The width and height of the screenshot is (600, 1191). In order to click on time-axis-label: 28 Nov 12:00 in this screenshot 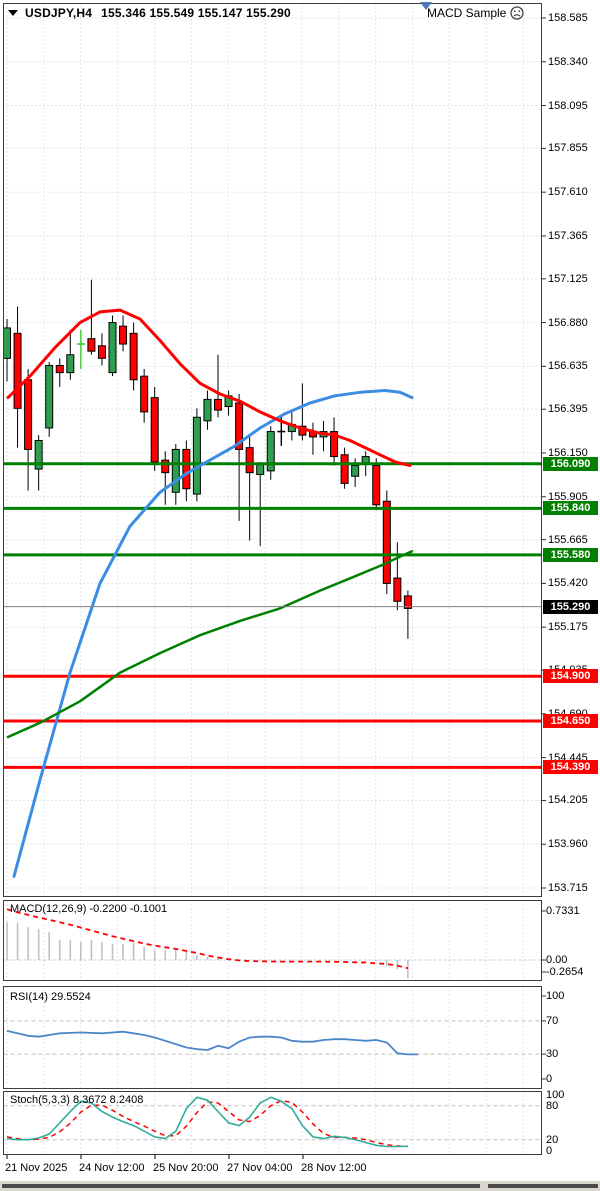, I will do `click(334, 1168)`.